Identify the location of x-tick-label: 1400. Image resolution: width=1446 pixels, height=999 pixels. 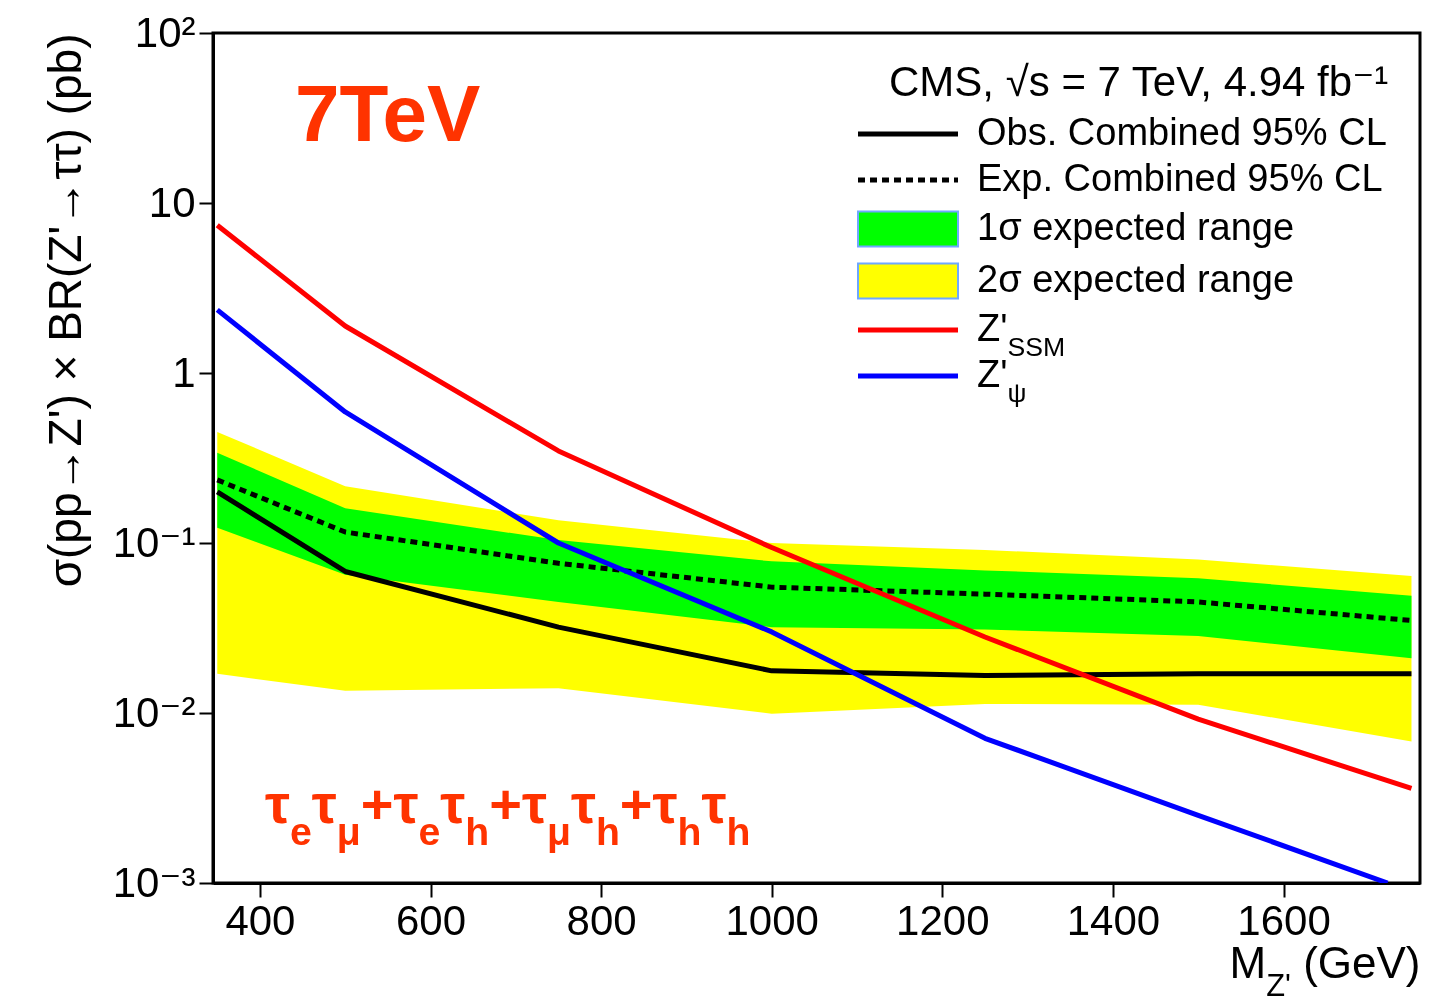
(1113, 920).